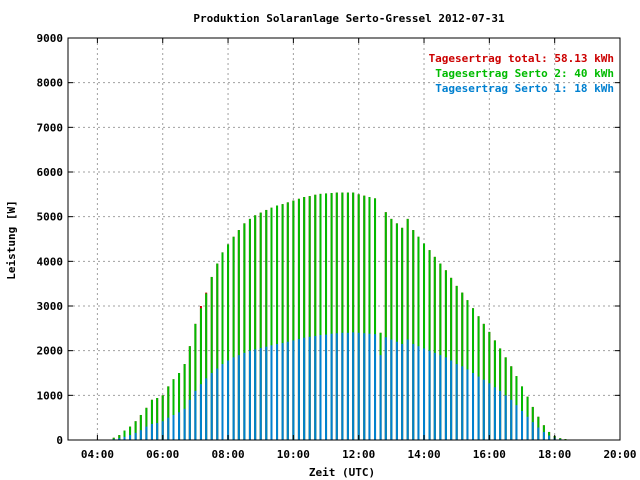  What do you see at coordinates (50, 38) in the screenshot?
I see `y-tick-label: 9000` at bounding box center [50, 38].